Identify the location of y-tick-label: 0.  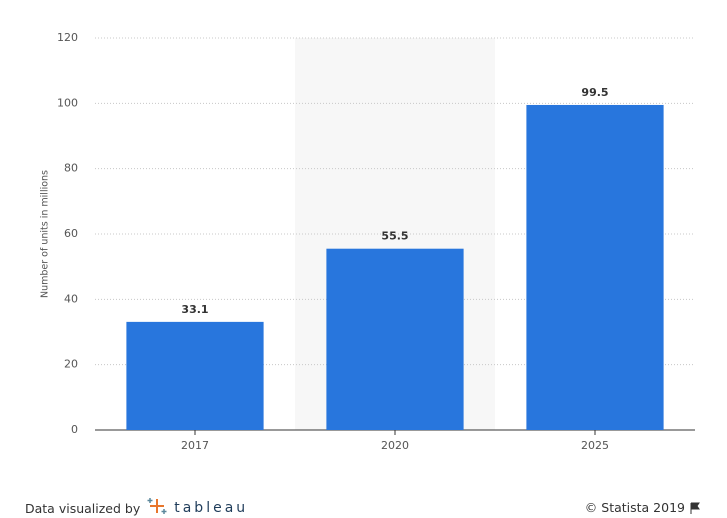
(74, 429).